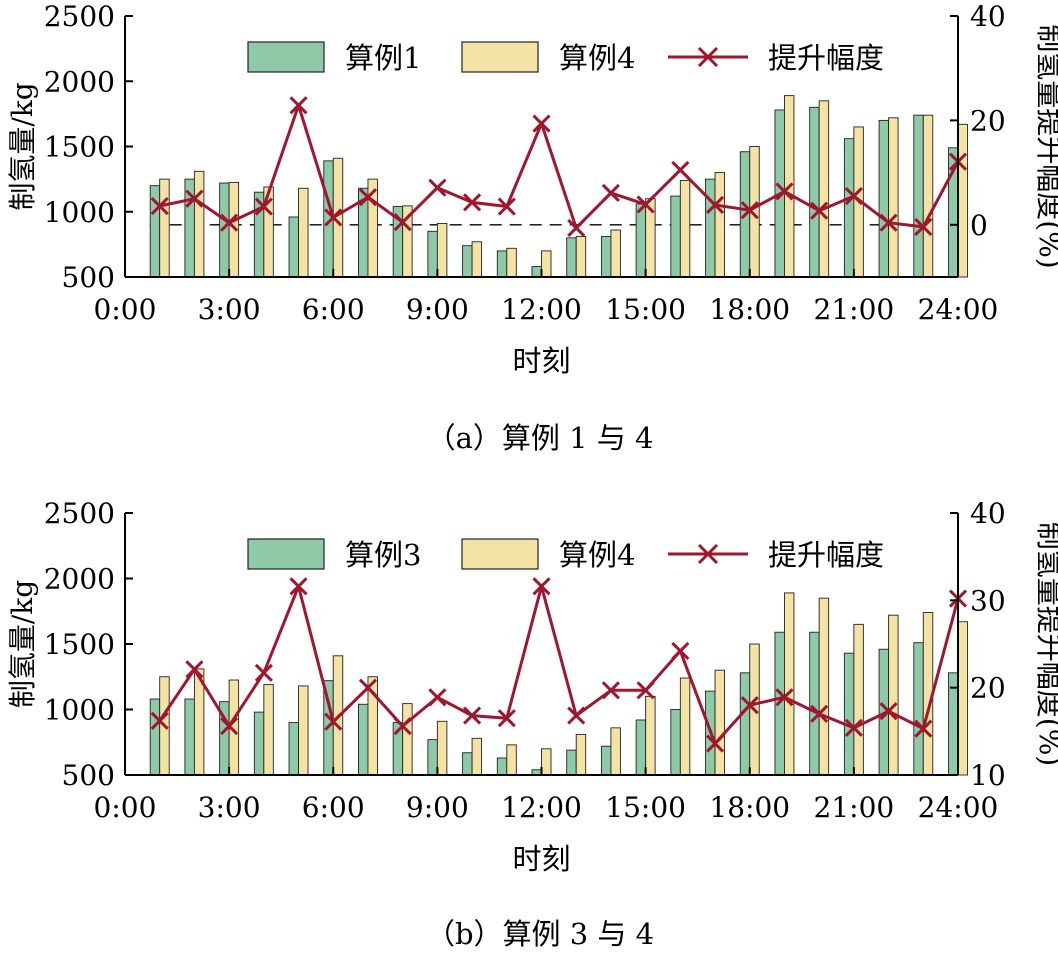 The height and width of the screenshot is (955, 1058). What do you see at coordinates (988, 600) in the screenshot?
I see `chart2-y2tick-label-2: 30` at bounding box center [988, 600].